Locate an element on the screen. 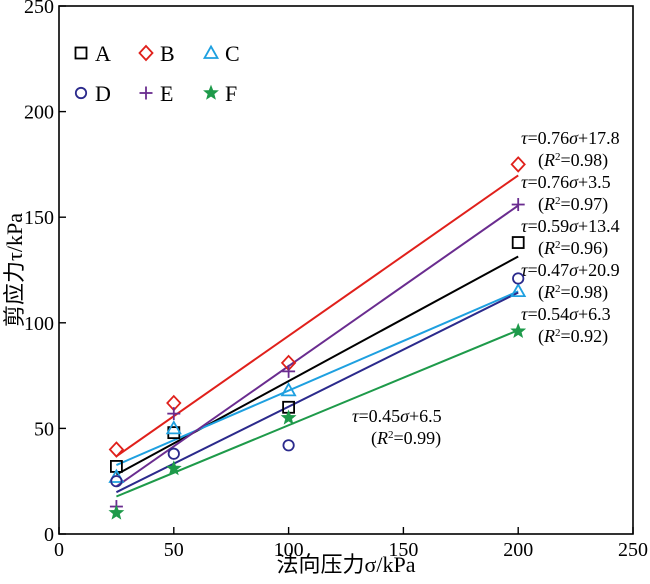 The width and height of the screenshot is (650, 584). equation-text: τ=0.54σ+6.3 is located at coordinates (566, 314).